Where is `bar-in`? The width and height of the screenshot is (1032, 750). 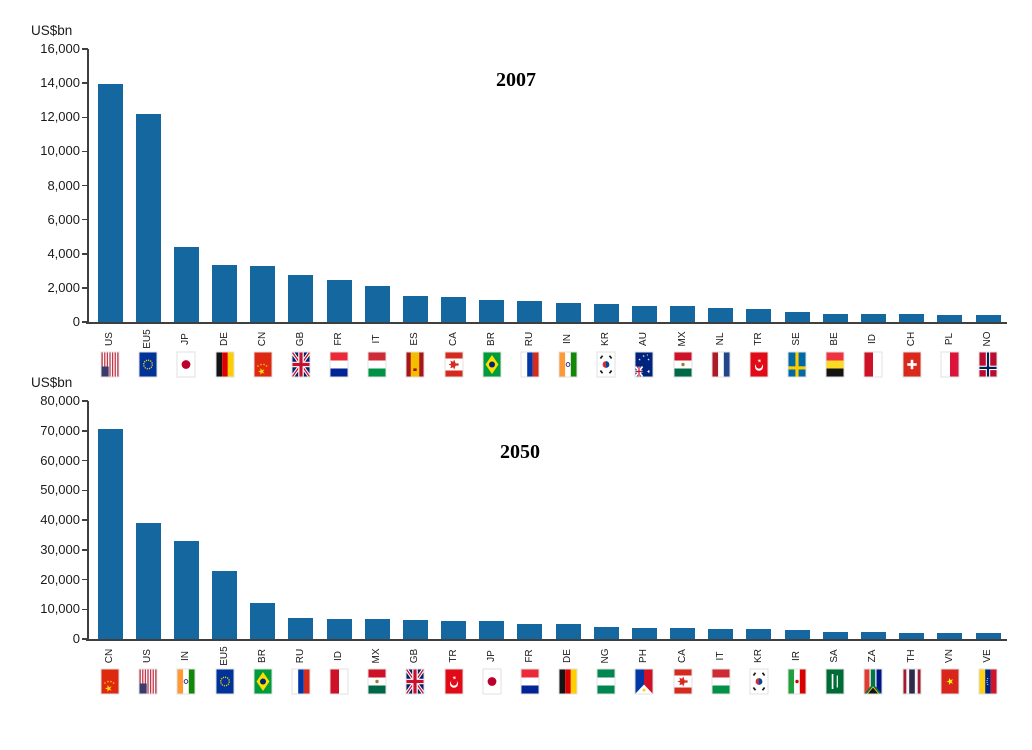 bar-in is located at coordinates (186, 589).